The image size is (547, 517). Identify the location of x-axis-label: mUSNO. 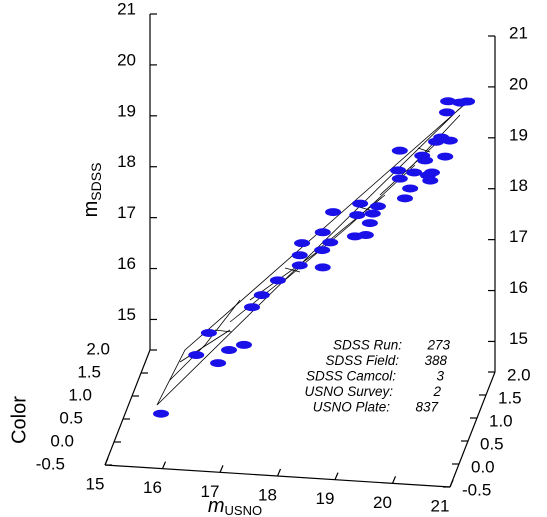
(235, 506).